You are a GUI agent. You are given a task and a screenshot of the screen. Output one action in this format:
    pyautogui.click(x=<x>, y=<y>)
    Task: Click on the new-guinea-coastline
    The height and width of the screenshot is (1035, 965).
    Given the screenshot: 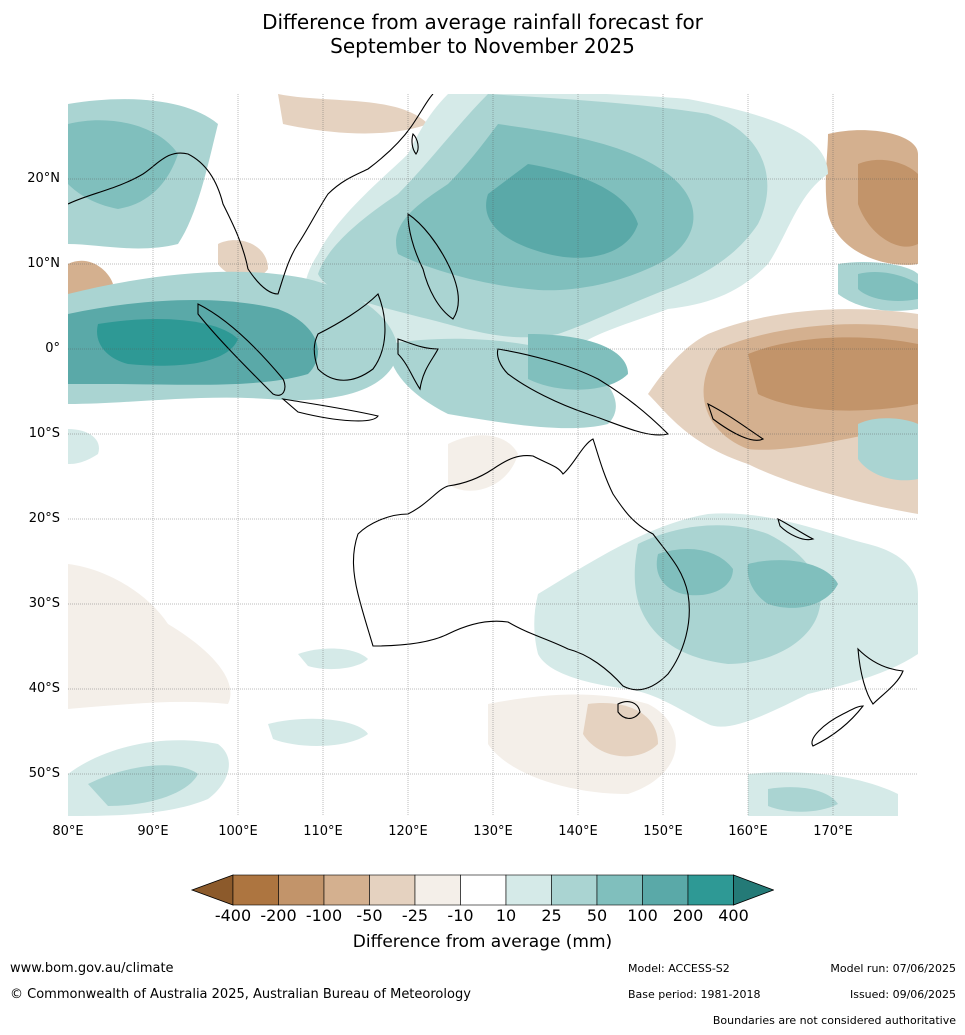 What is the action you would take?
    pyautogui.click(x=583, y=392)
    